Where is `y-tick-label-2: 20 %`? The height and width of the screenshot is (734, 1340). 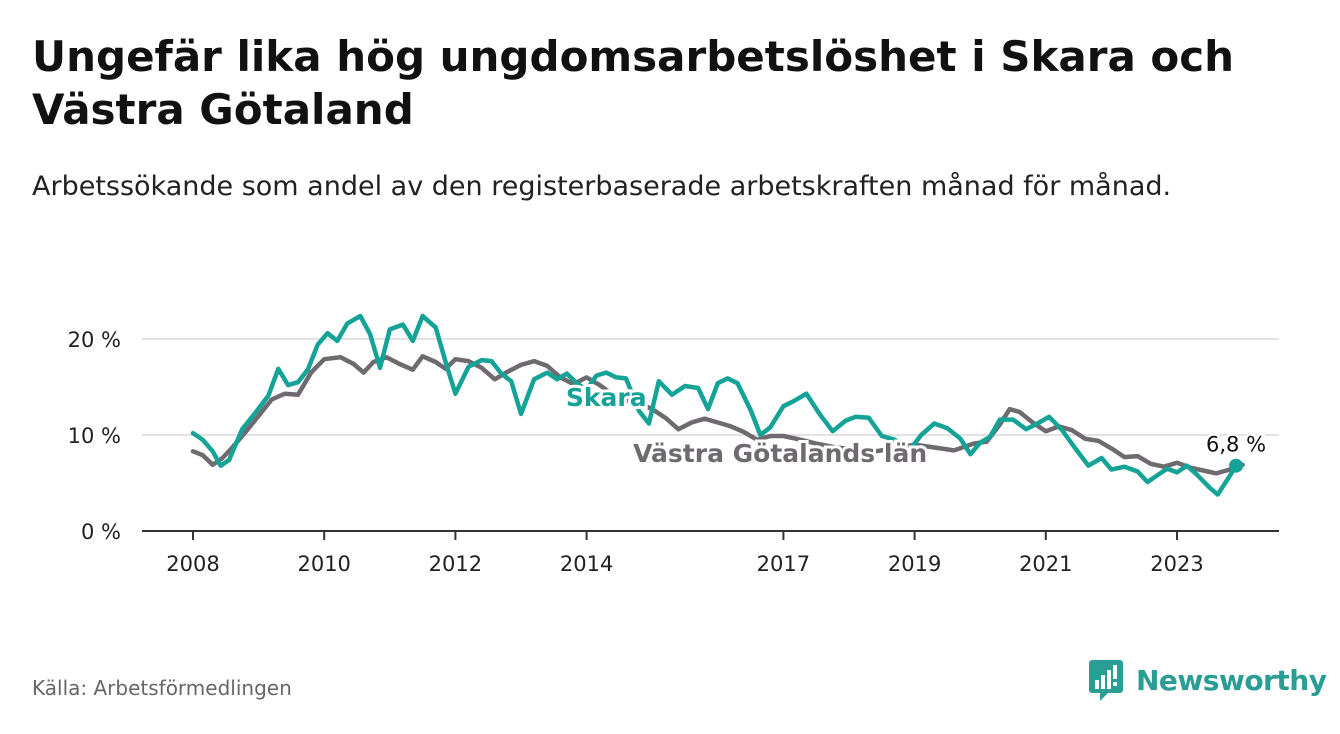
y-tick-label-2: 20 % is located at coordinates (94, 340).